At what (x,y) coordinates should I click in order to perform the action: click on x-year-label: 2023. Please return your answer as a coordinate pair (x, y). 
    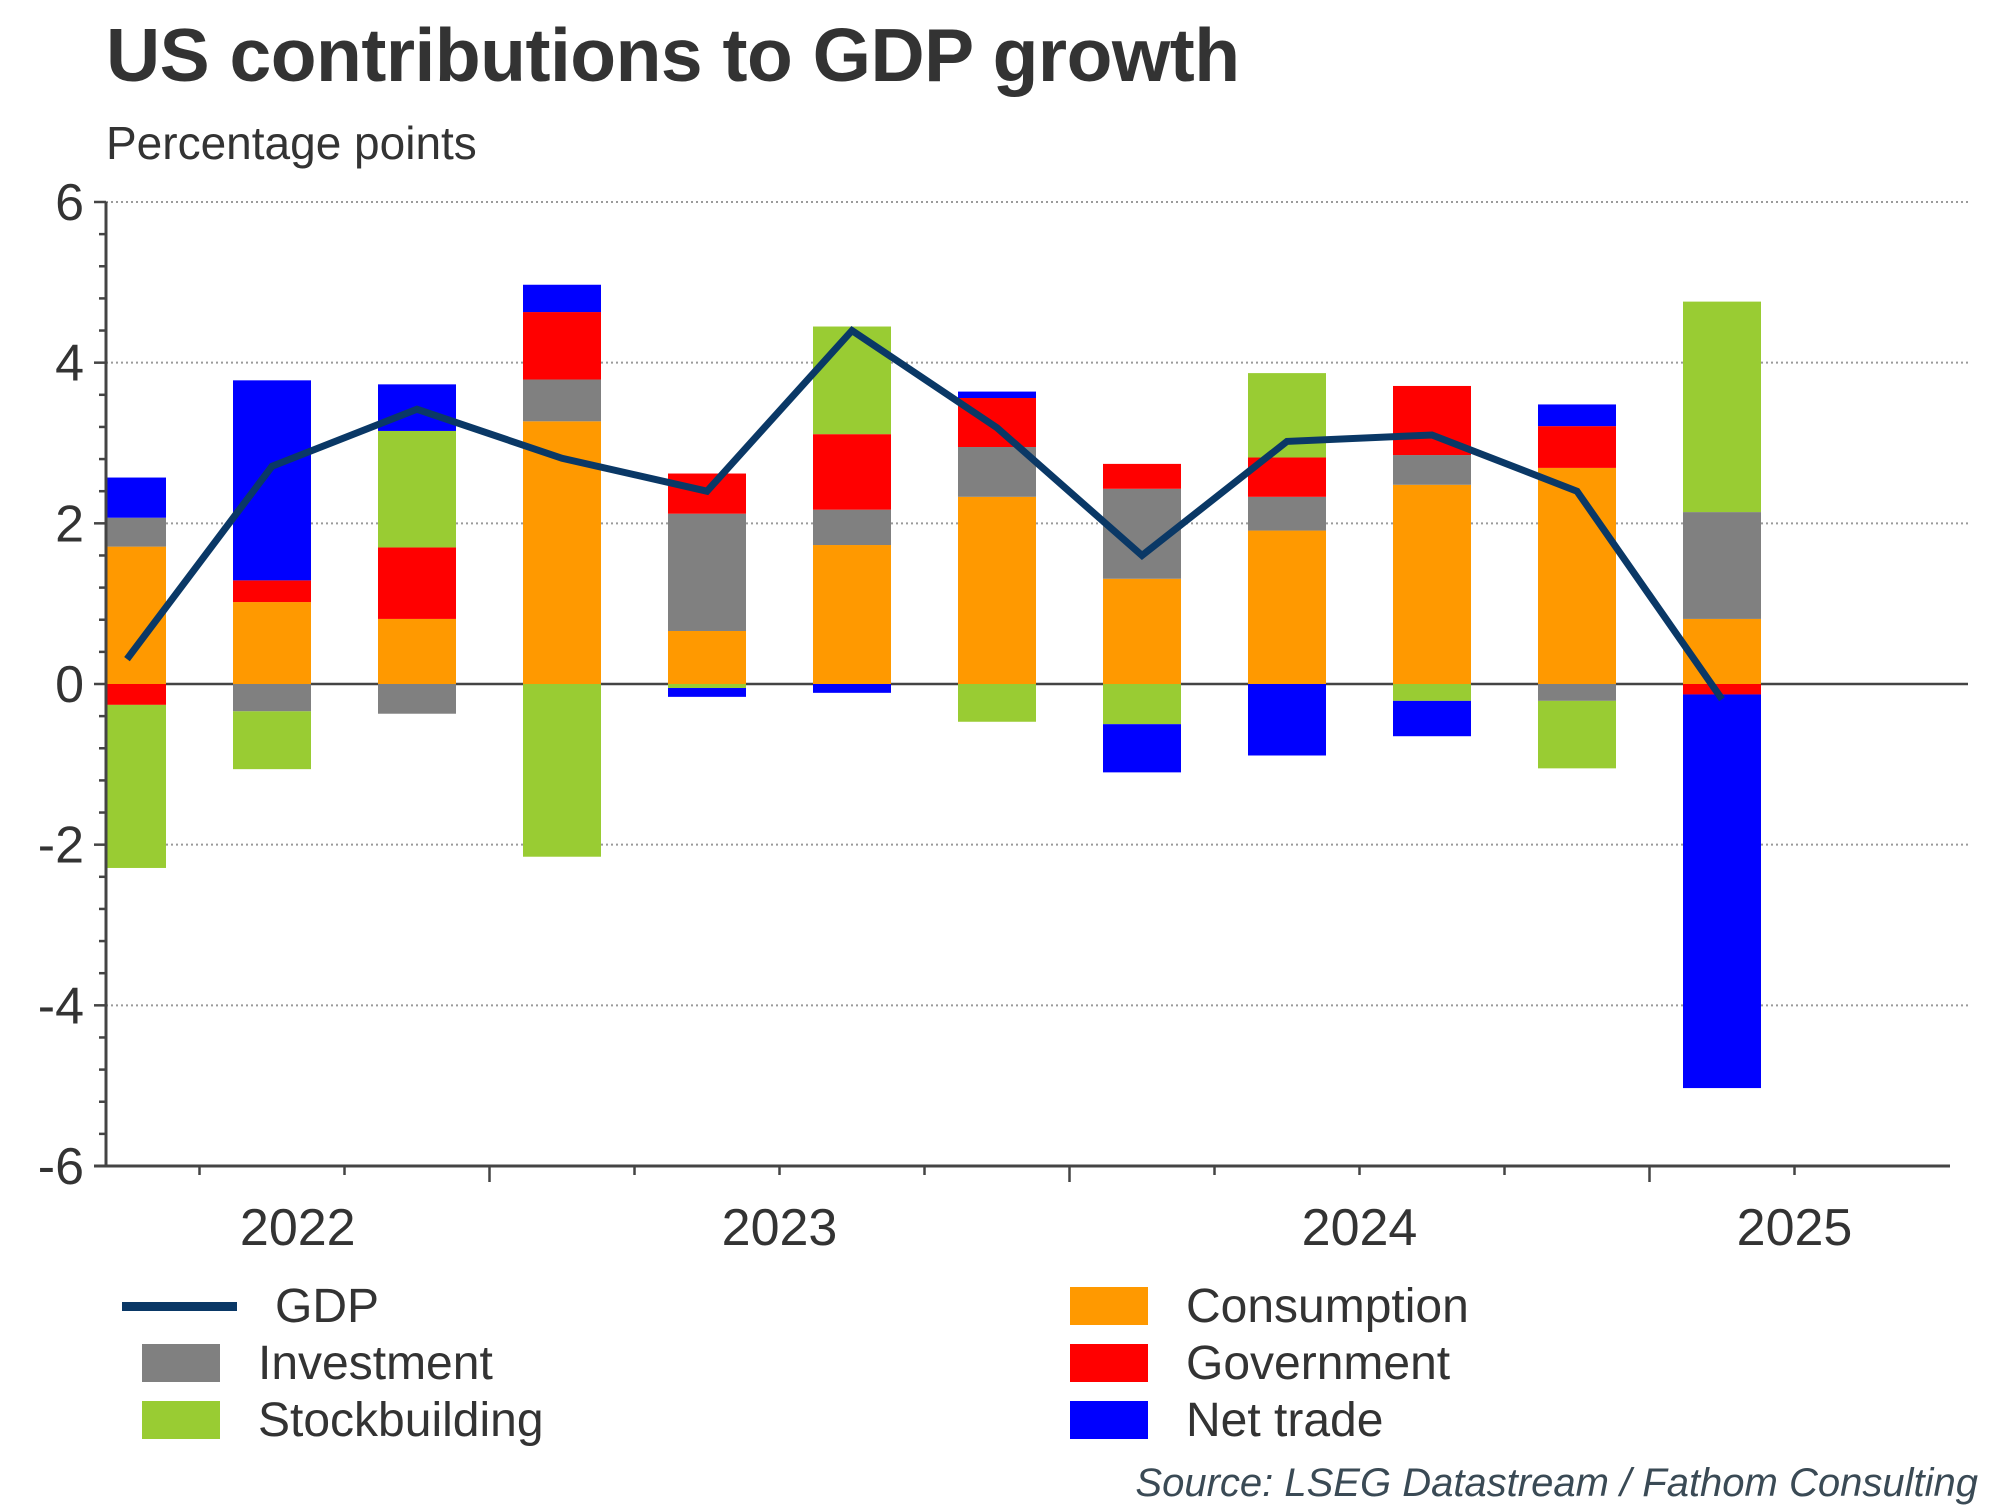
    Looking at the image, I should click on (780, 1228).